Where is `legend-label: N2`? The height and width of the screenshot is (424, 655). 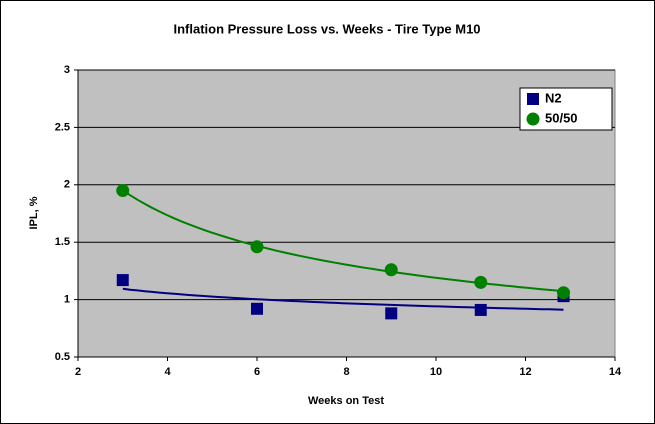
legend-label: N2 is located at coordinates (553, 97).